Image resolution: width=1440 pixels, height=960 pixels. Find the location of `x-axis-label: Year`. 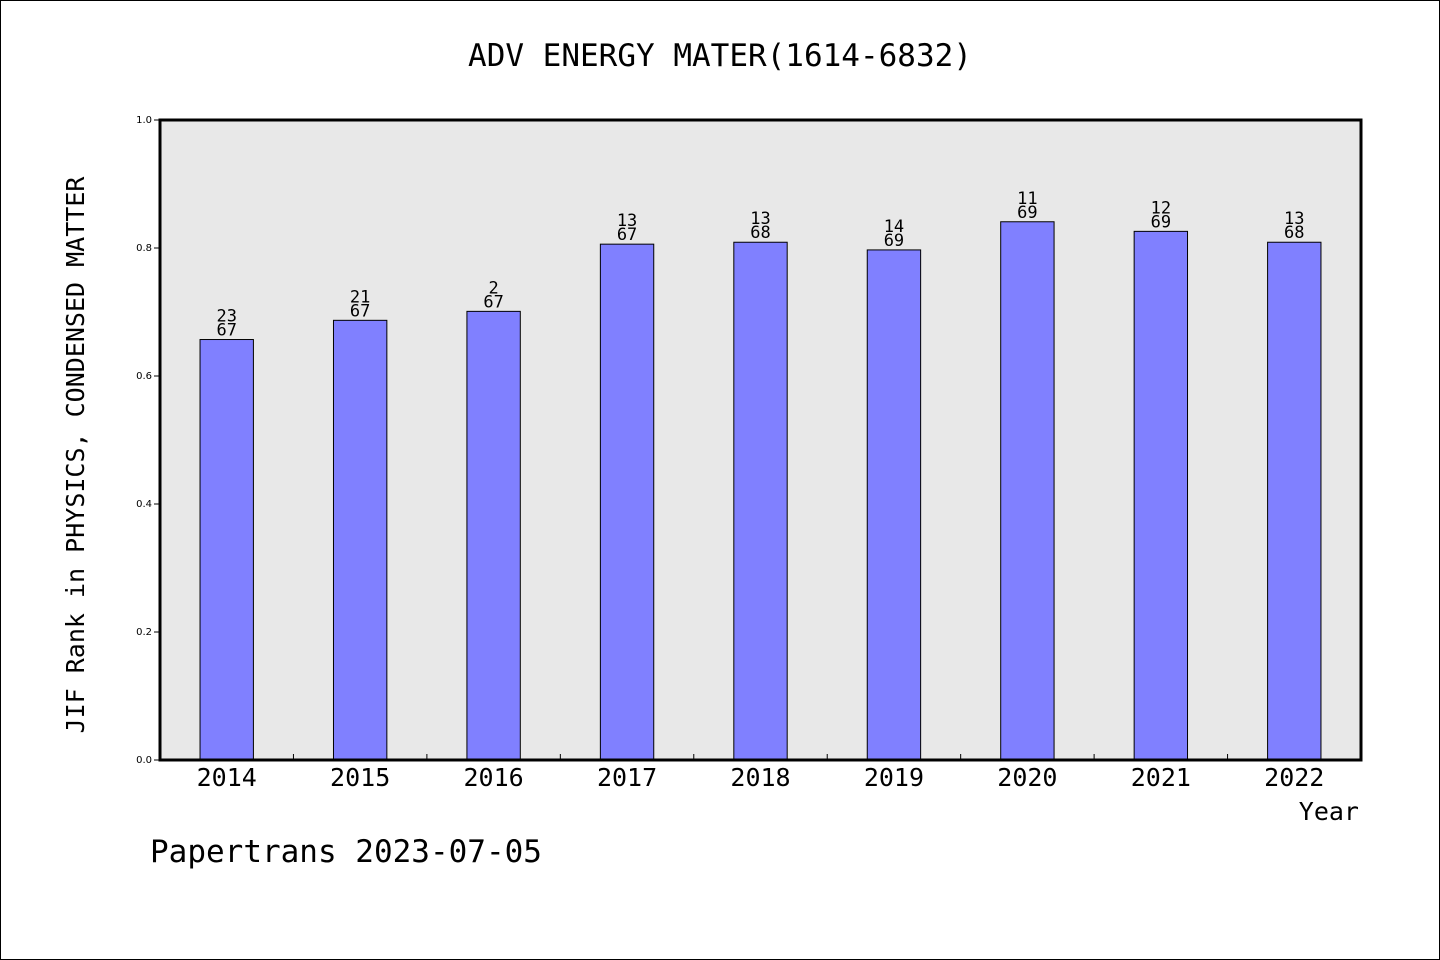

x-axis-label: Year is located at coordinates (1329, 811).